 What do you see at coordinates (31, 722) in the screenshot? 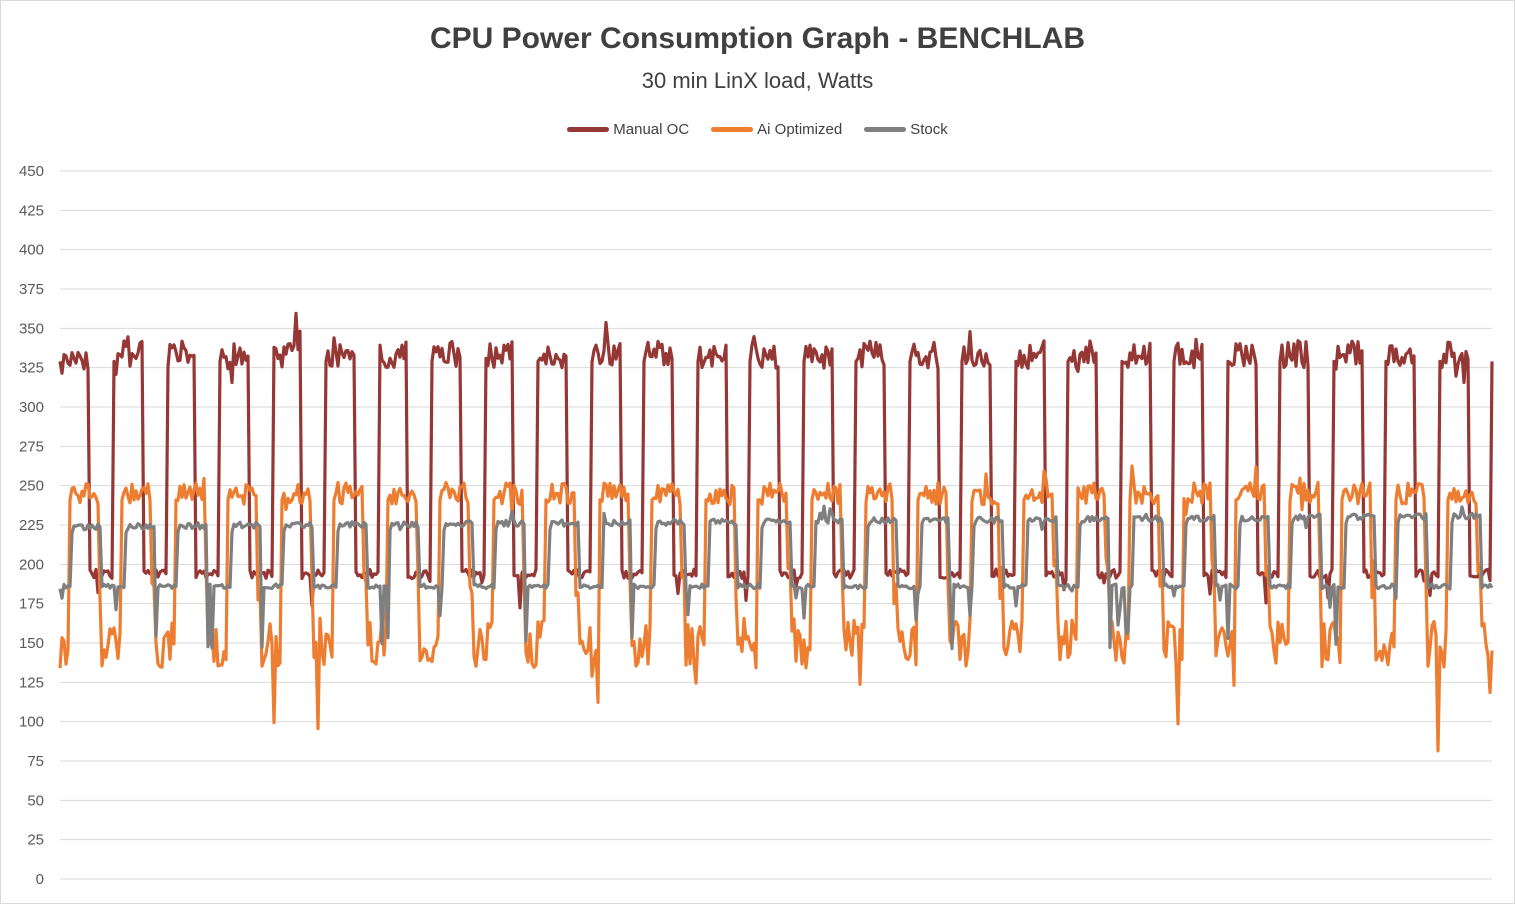
I see `y-tick-label-100: 100` at bounding box center [31, 722].